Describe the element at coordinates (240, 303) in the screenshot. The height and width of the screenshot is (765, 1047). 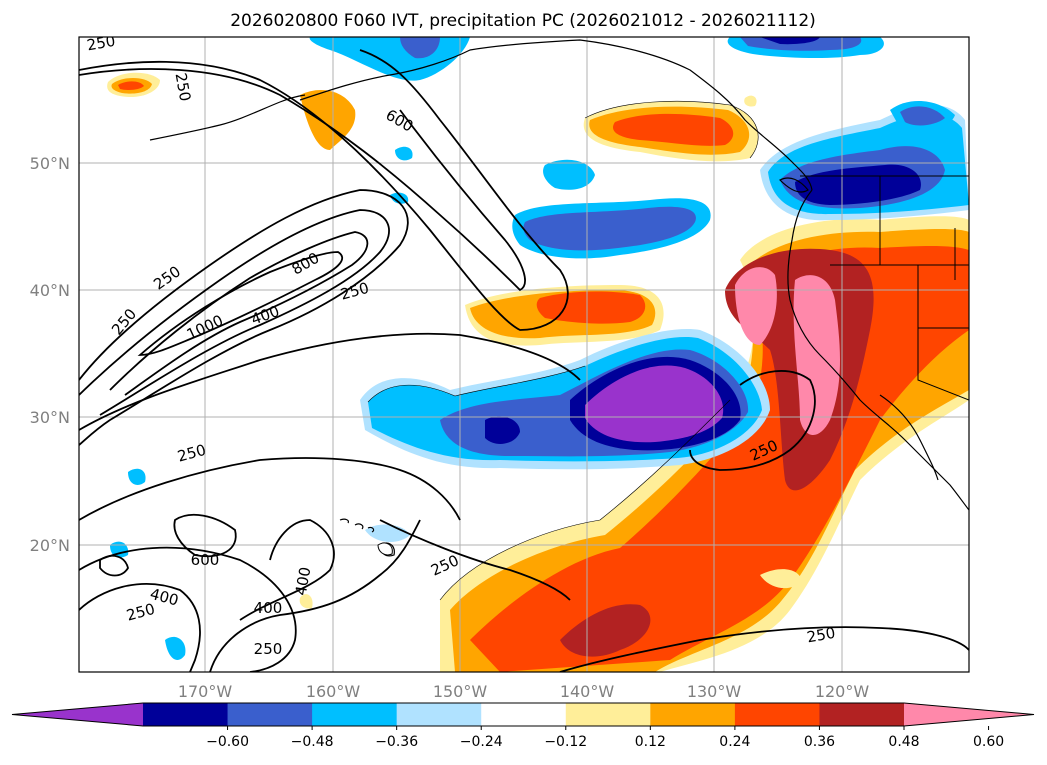
I see `contour-1000-jet` at that location.